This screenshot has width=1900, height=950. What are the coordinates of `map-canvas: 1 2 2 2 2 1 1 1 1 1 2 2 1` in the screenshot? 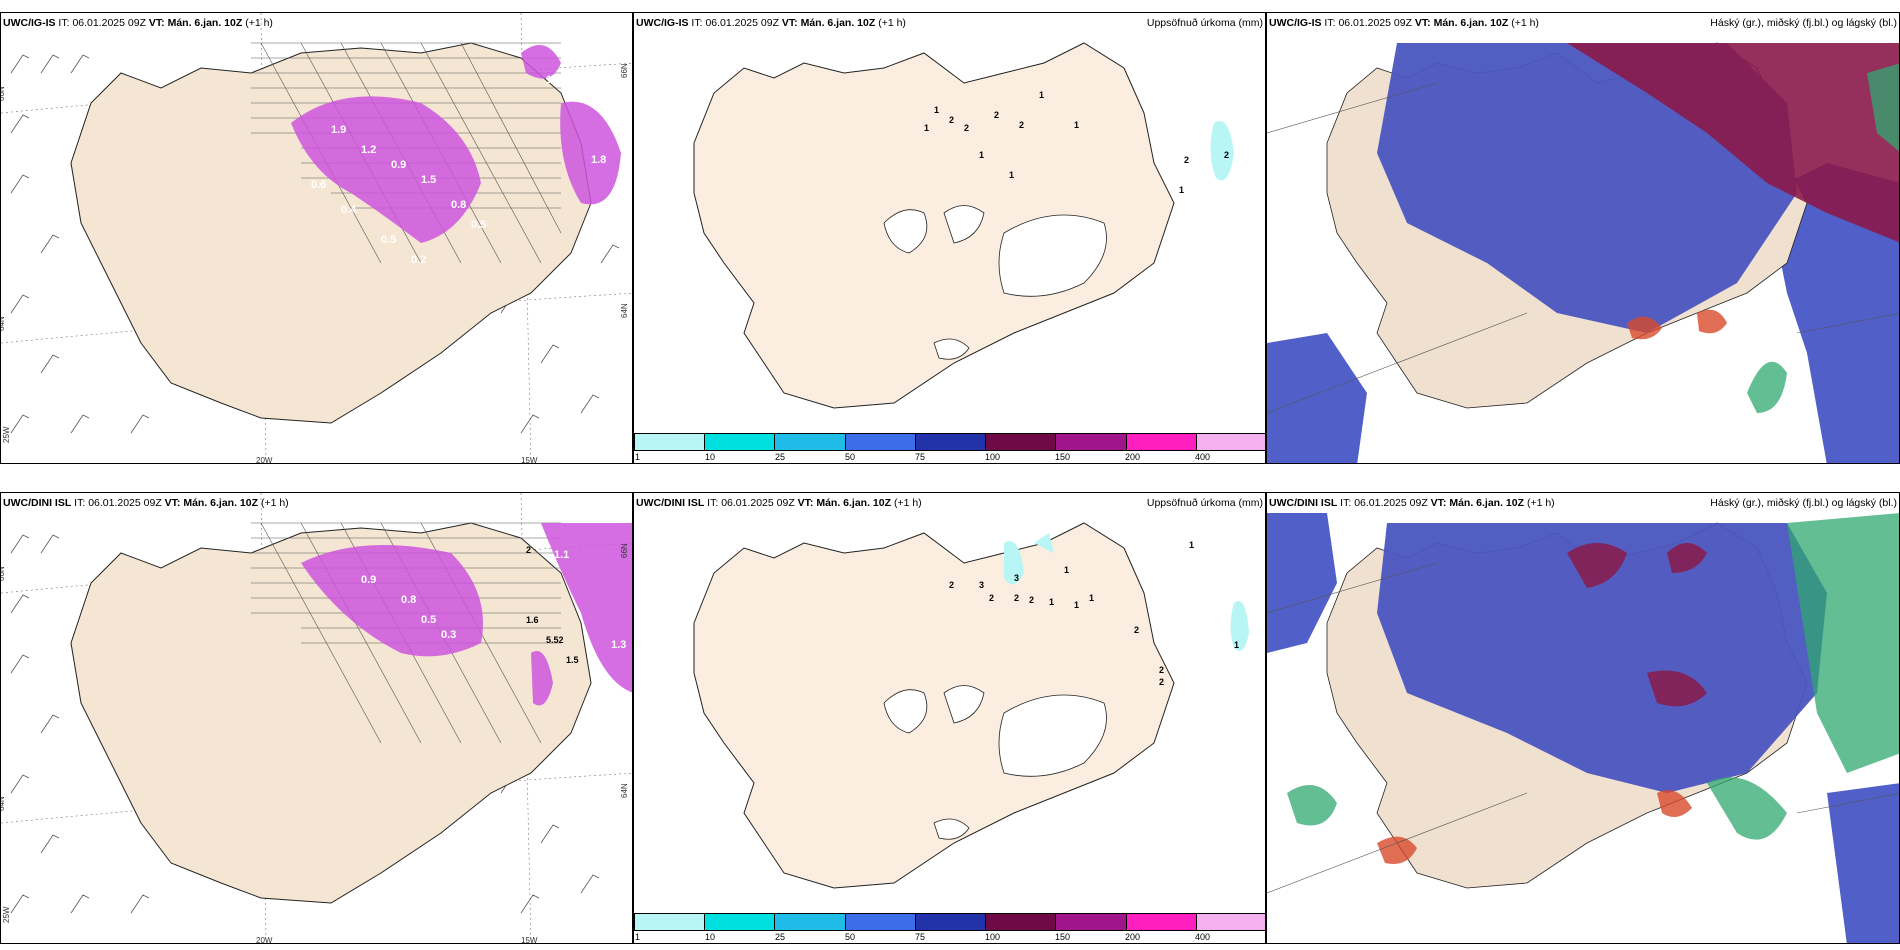 It's located at (963, 225).